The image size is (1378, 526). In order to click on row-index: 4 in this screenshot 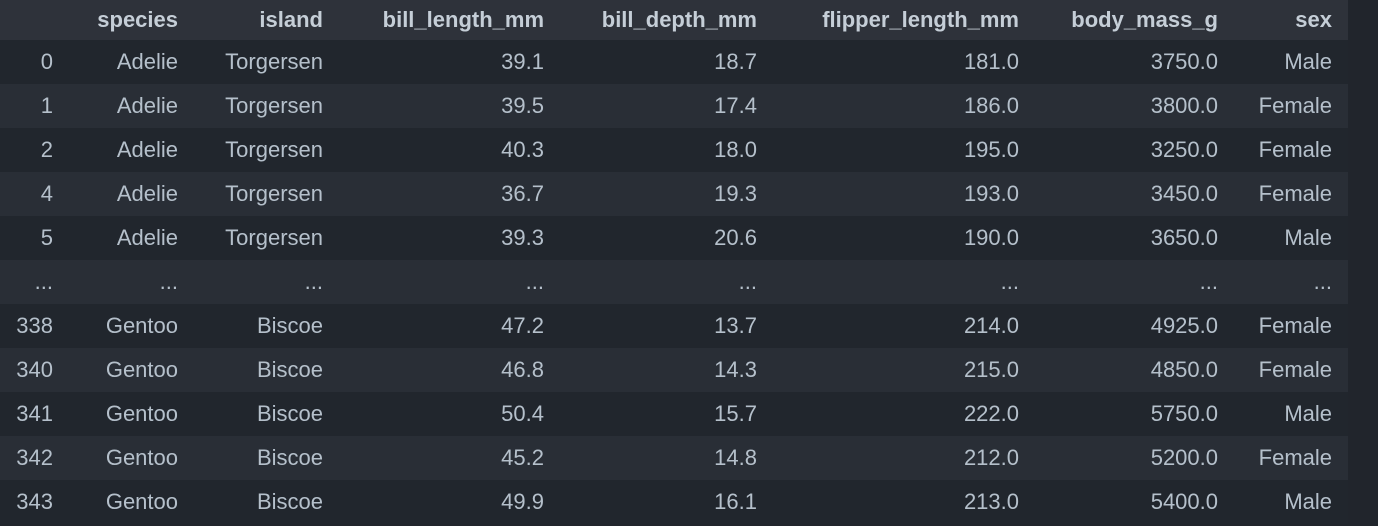, I will do `click(46, 193)`.